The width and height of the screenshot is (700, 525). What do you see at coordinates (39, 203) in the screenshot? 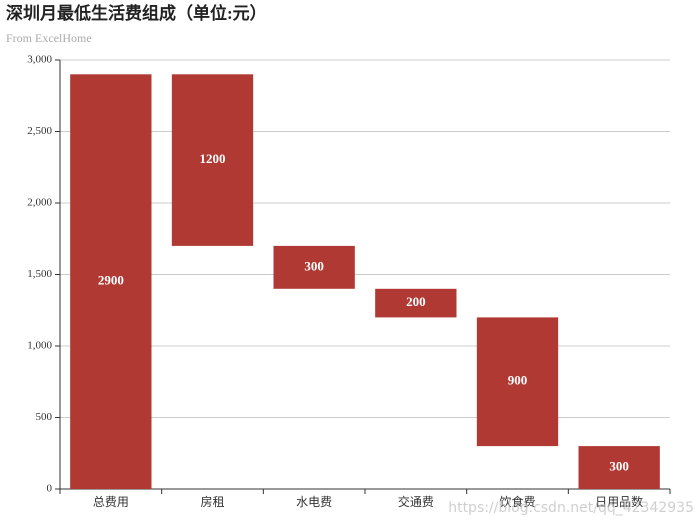
I see `y-tick-label: 2,000` at bounding box center [39, 203].